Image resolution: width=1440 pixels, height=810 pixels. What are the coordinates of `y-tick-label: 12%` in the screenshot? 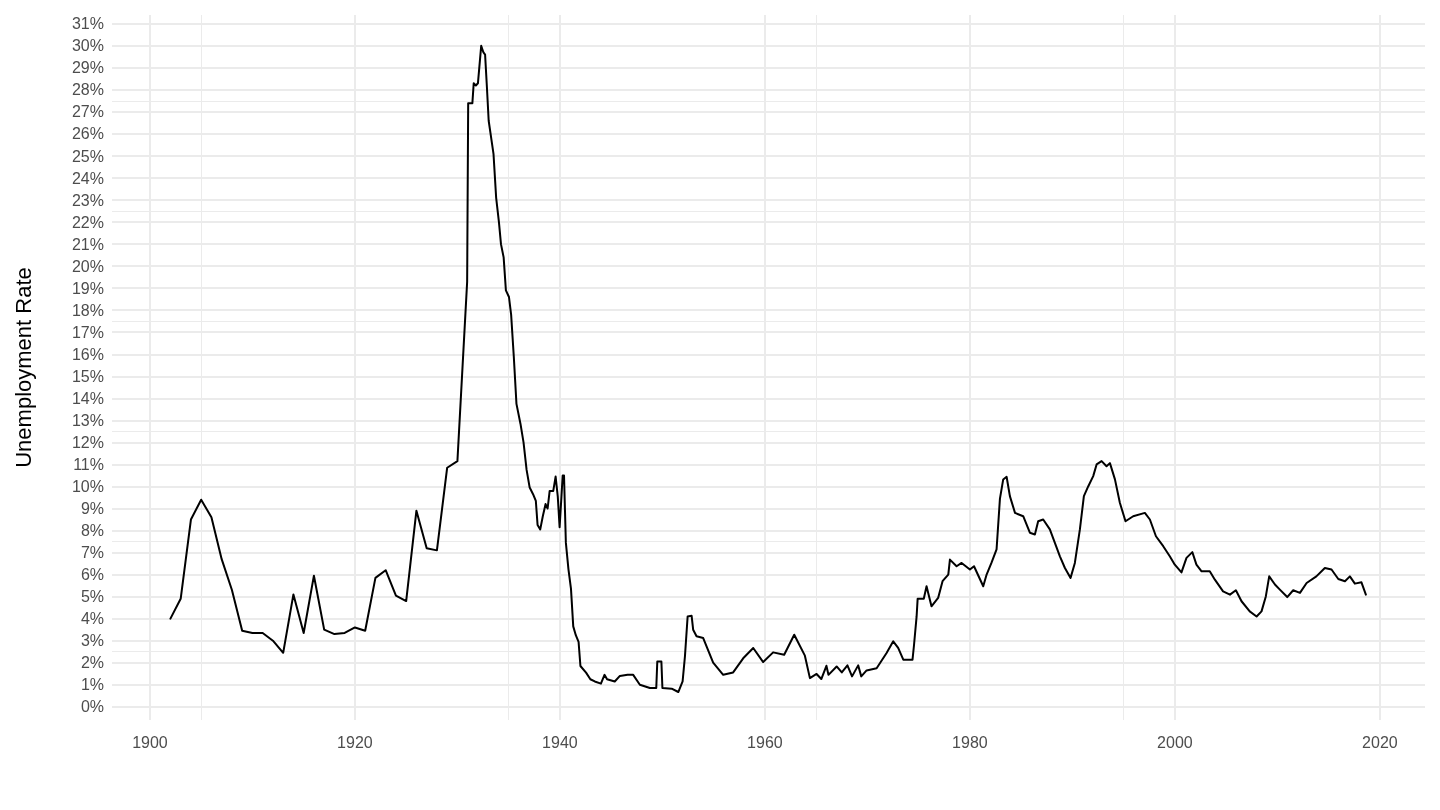 It's located at (87, 442).